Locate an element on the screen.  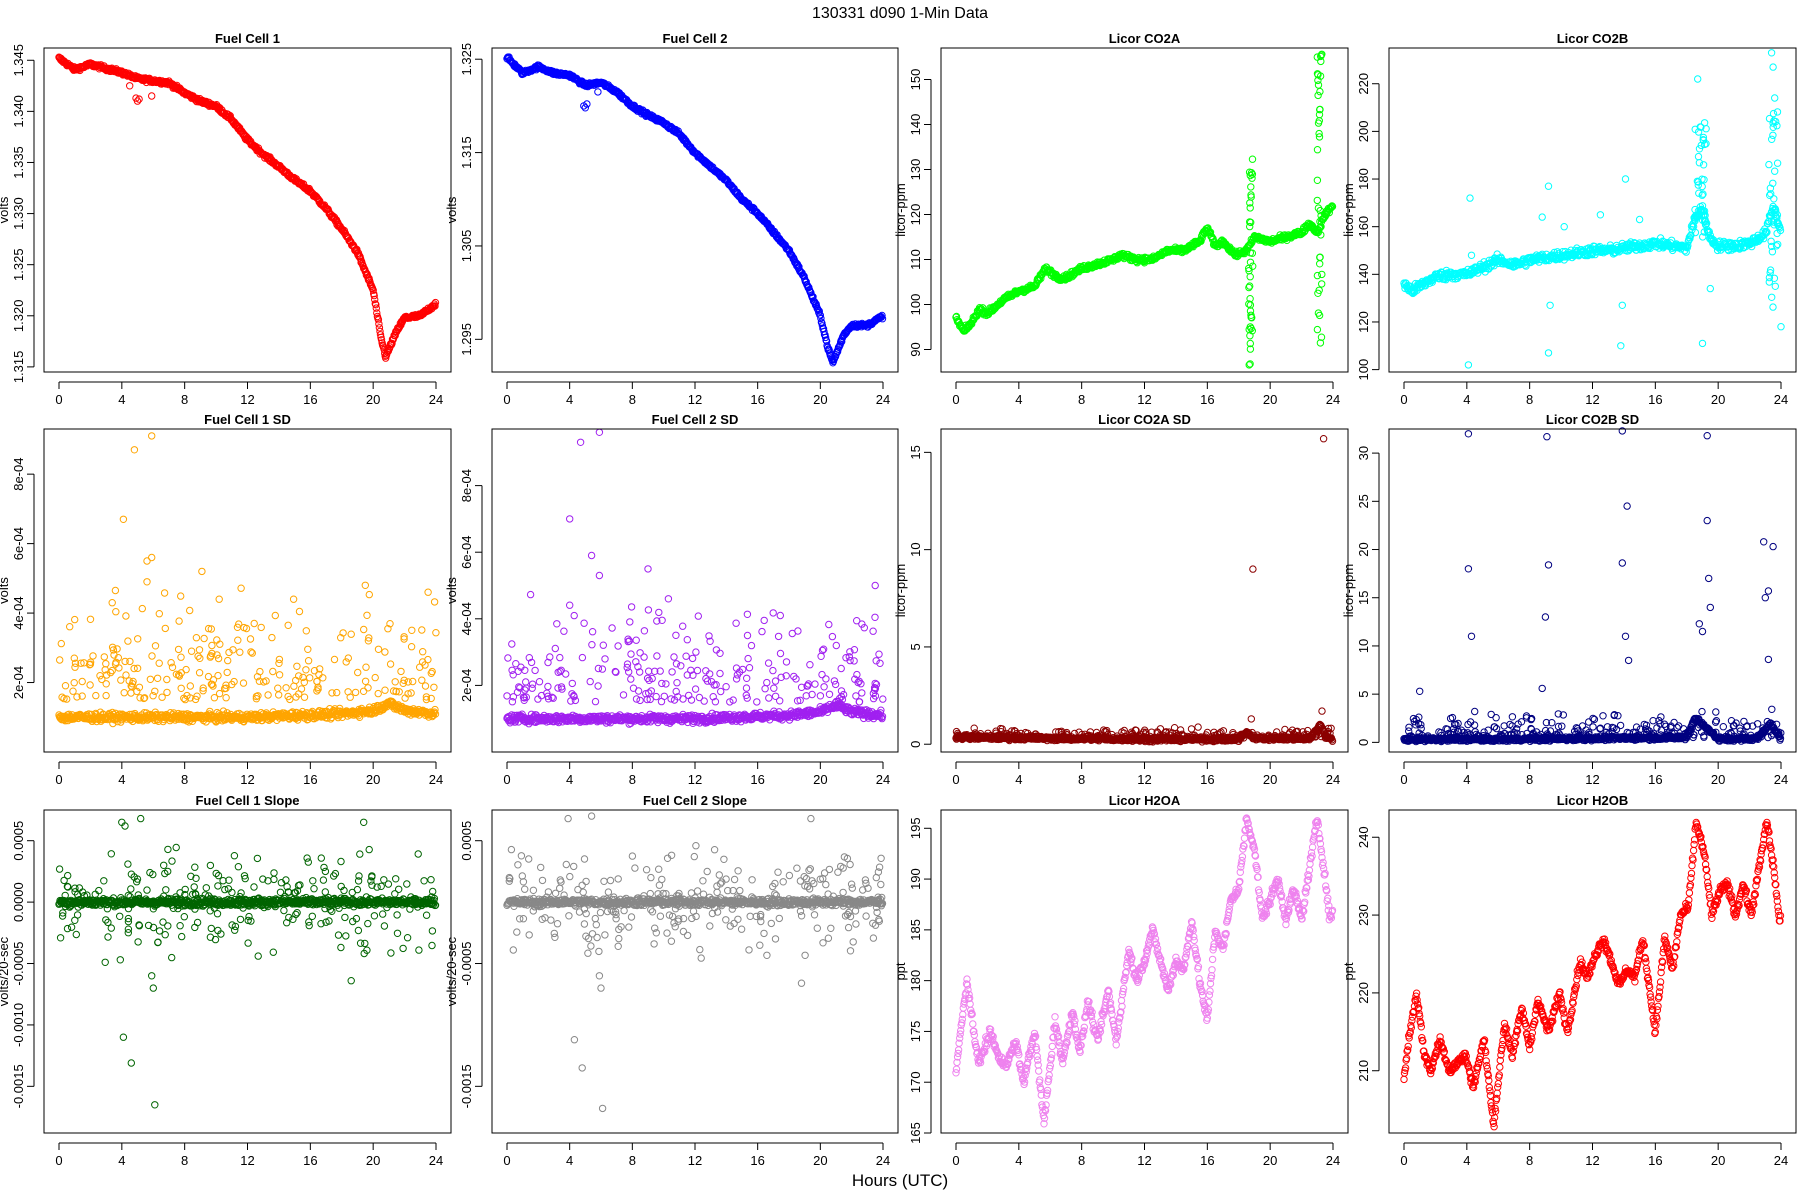
y-tick-label: 1.305 is located at coordinates (466, 246).